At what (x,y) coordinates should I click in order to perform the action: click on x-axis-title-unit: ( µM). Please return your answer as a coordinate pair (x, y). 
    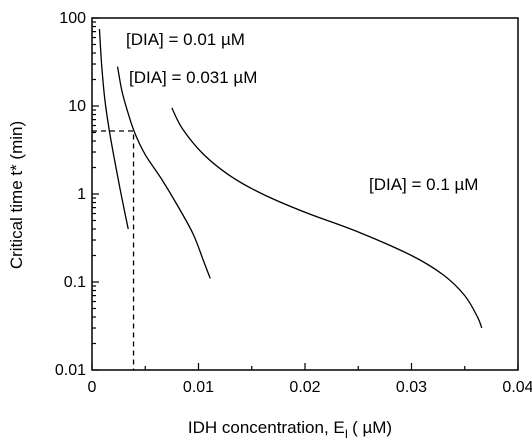
    Looking at the image, I should click on (372, 427).